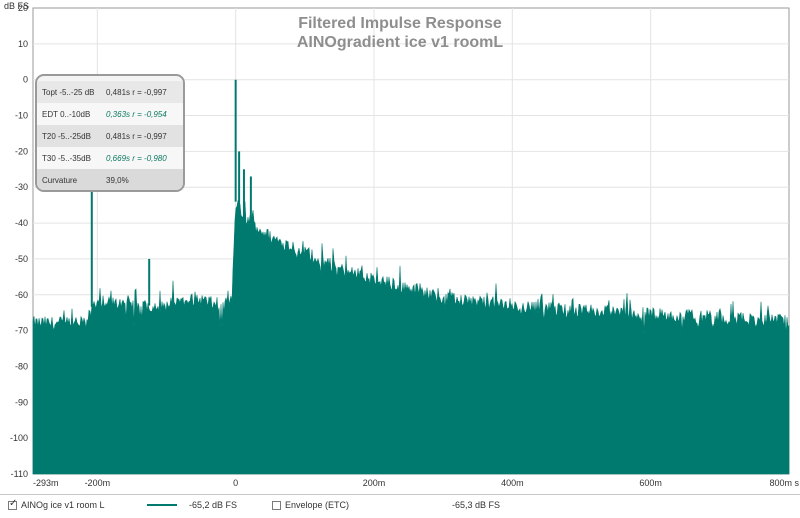 The height and width of the screenshot is (518, 800). Describe the element at coordinates (21, 295) in the screenshot. I see `y-tick-label: -60` at that location.